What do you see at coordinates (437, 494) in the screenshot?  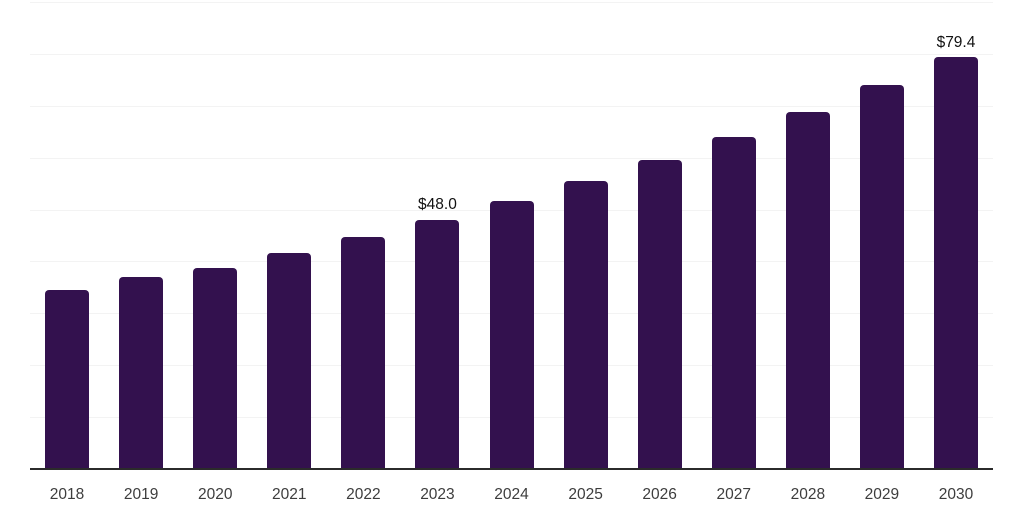 I see `x-tick-label: 2023` at bounding box center [437, 494].